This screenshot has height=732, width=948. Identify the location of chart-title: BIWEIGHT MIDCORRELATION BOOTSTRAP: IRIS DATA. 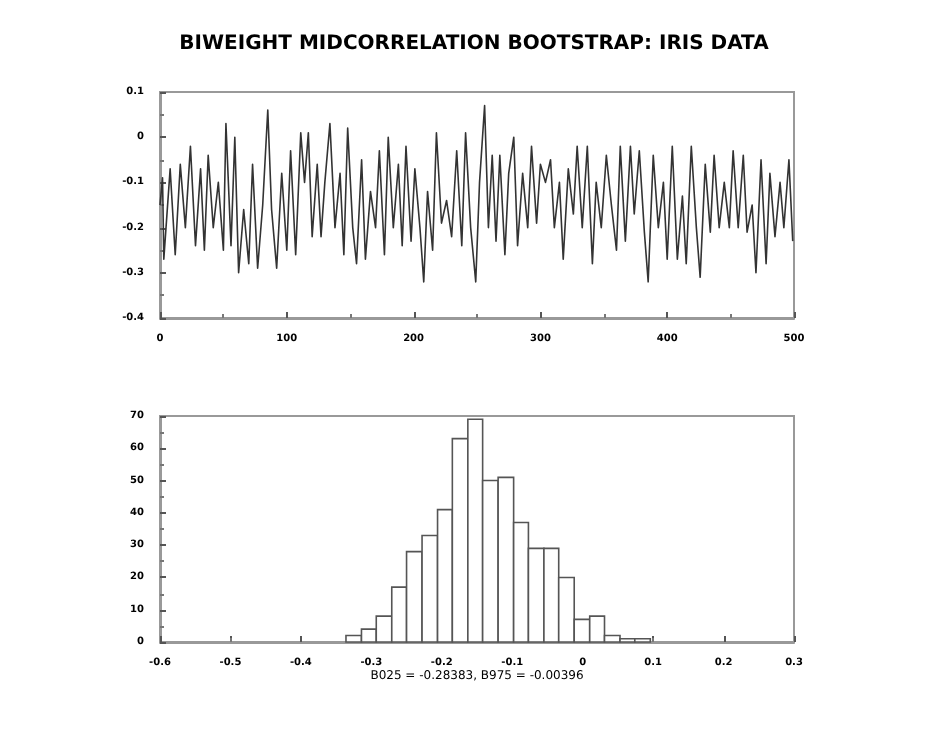
(474, 44).